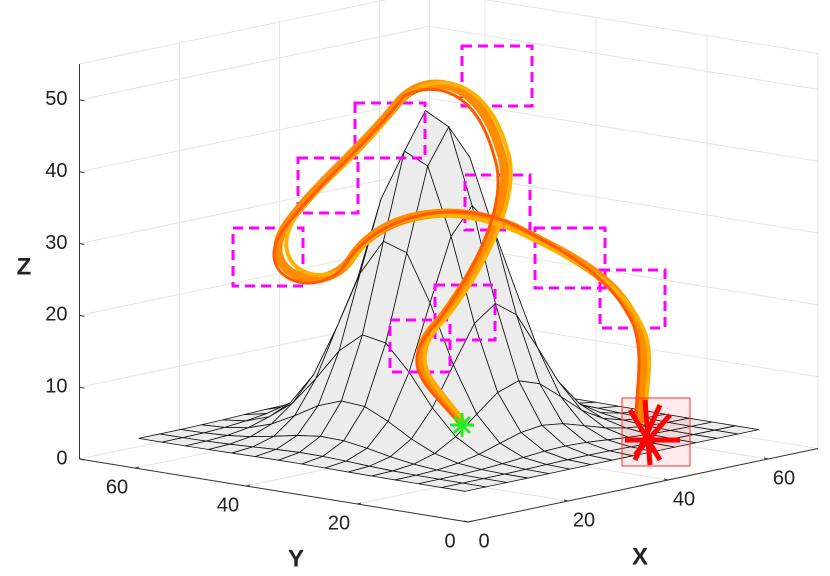  Describe the element at coordinates (339, 523) in the screenshot. I see `y-tick-label: 20` at that location.